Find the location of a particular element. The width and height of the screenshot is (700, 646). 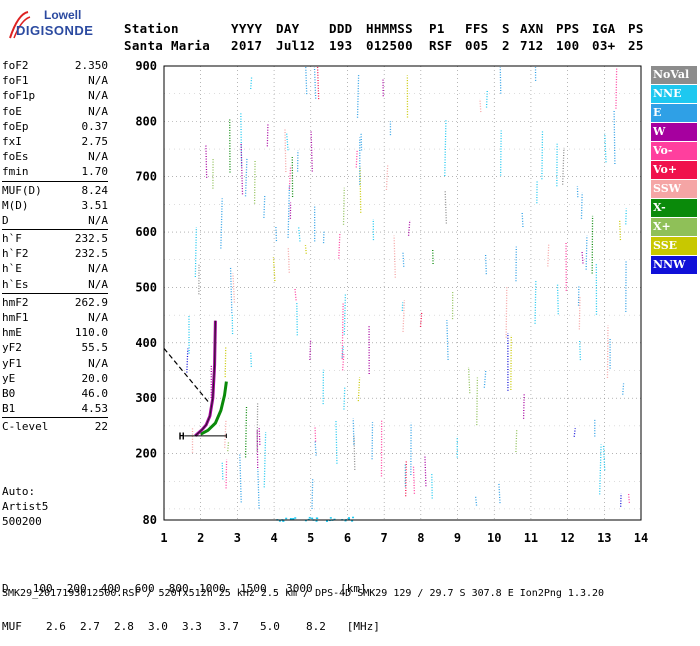

x-tick-label: 10 is located at coordinates (494, 538).